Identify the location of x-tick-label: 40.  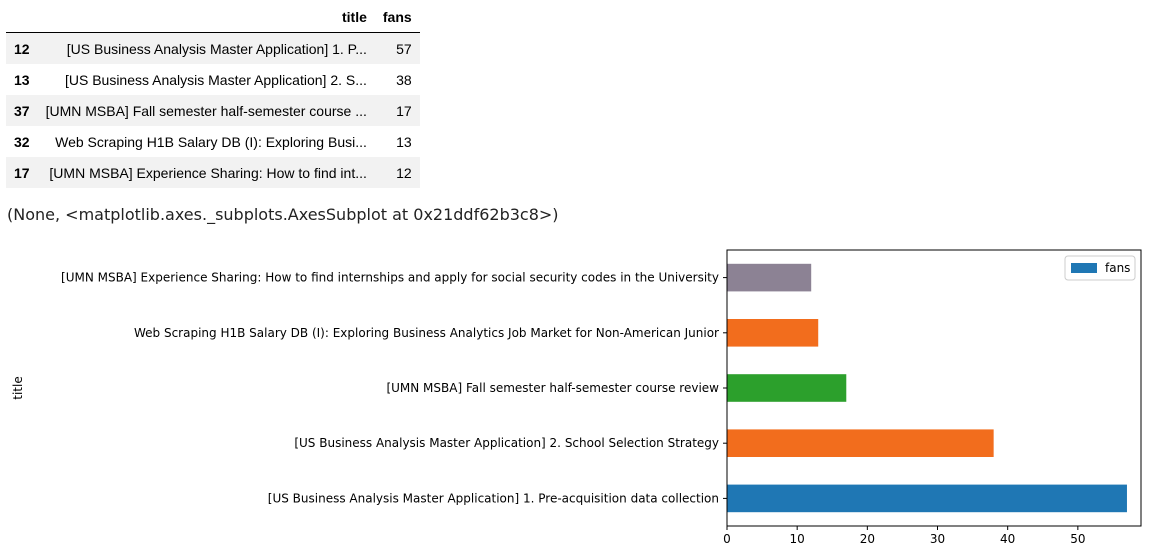
(1007, 539).